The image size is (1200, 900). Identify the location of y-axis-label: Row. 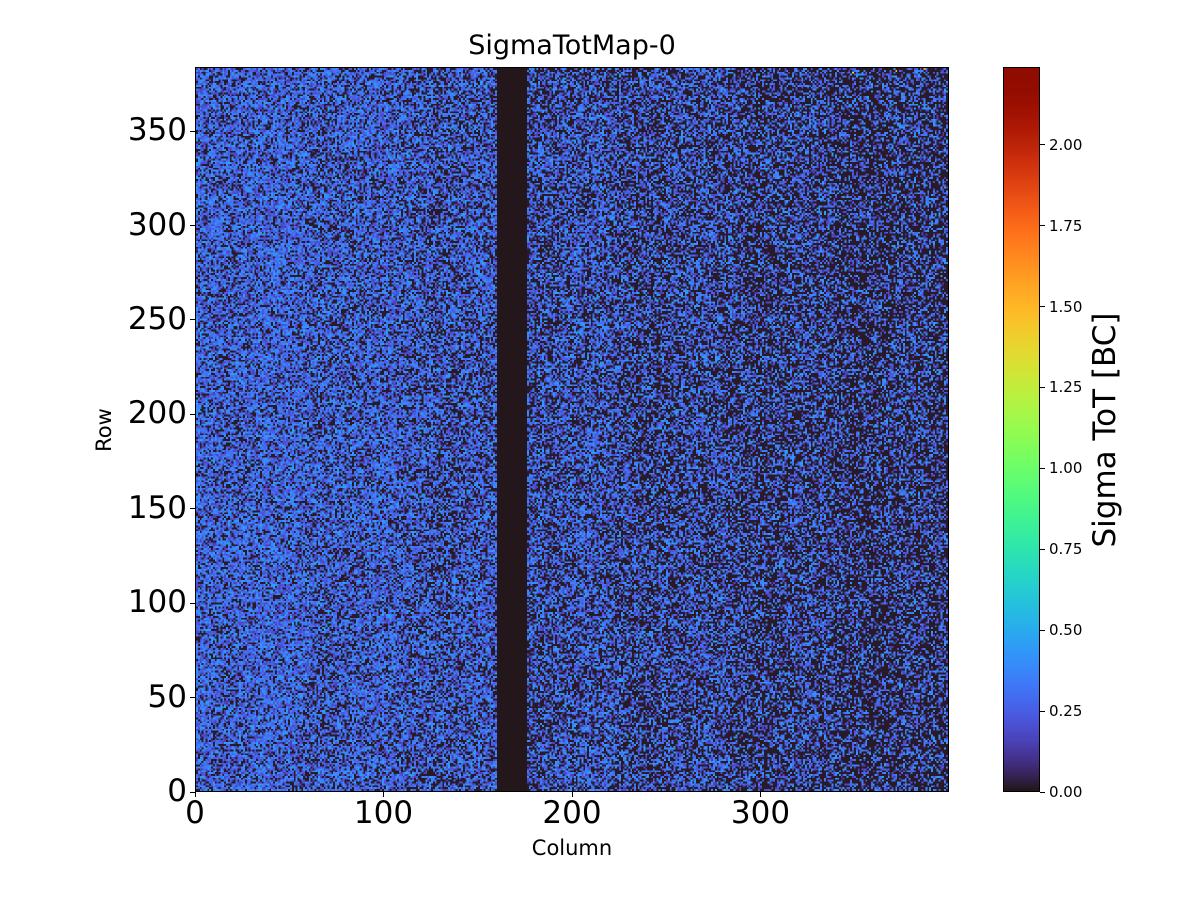
(104, 430).